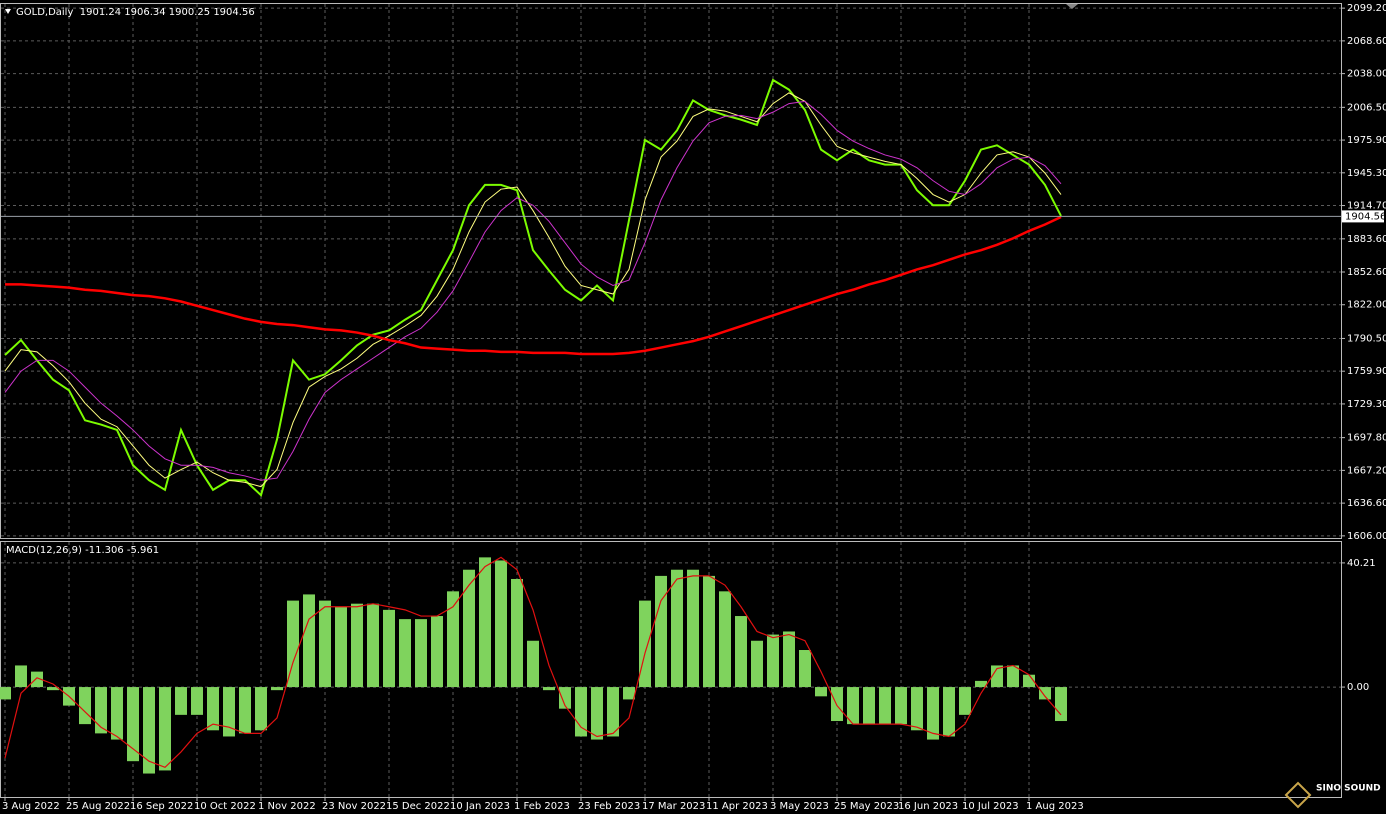 The height and width of the screenshot is (814, 1386). What do you see at coordinates (1366, 272) in the screenshot?
I see `y-tick-label: 1852.60` at bounding box center [1366, 272].